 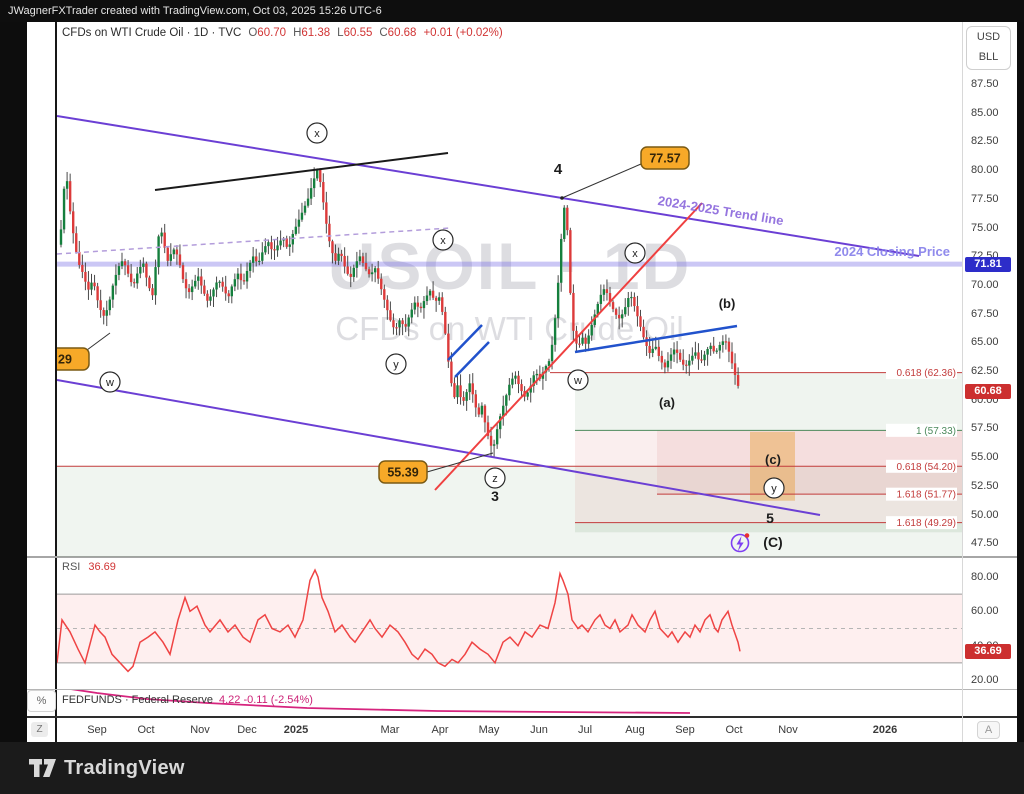 I want to click on currency-label: USD, so click(x=988, y=37).